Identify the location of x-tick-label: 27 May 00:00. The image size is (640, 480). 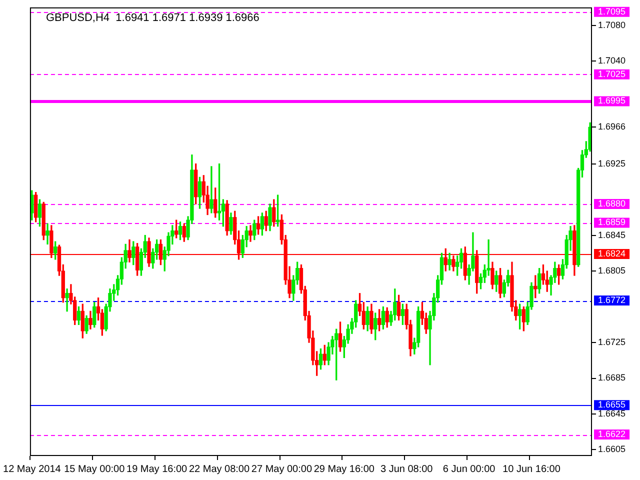
(281, 469).